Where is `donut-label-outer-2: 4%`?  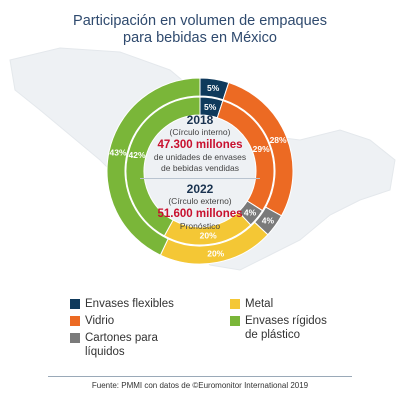 donut-label-outer-2: 4% is located at coordinates (268, 220).